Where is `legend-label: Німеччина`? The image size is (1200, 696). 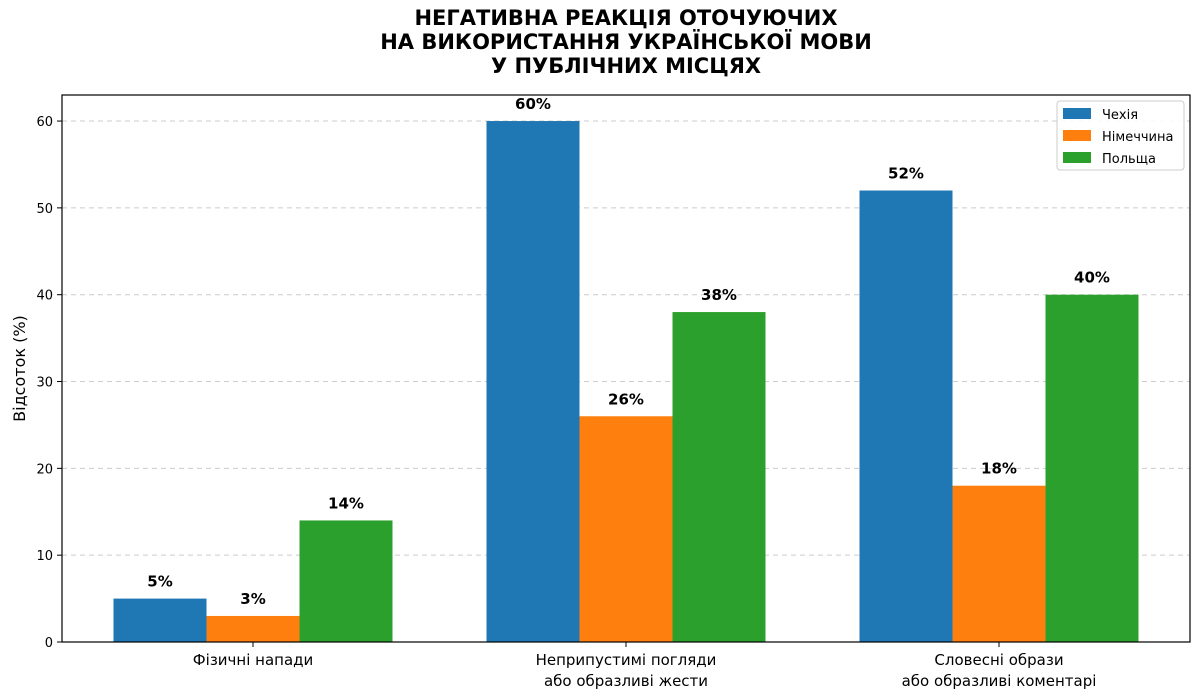
legend-label: Німеччина is located at coordinates (1137, 137).